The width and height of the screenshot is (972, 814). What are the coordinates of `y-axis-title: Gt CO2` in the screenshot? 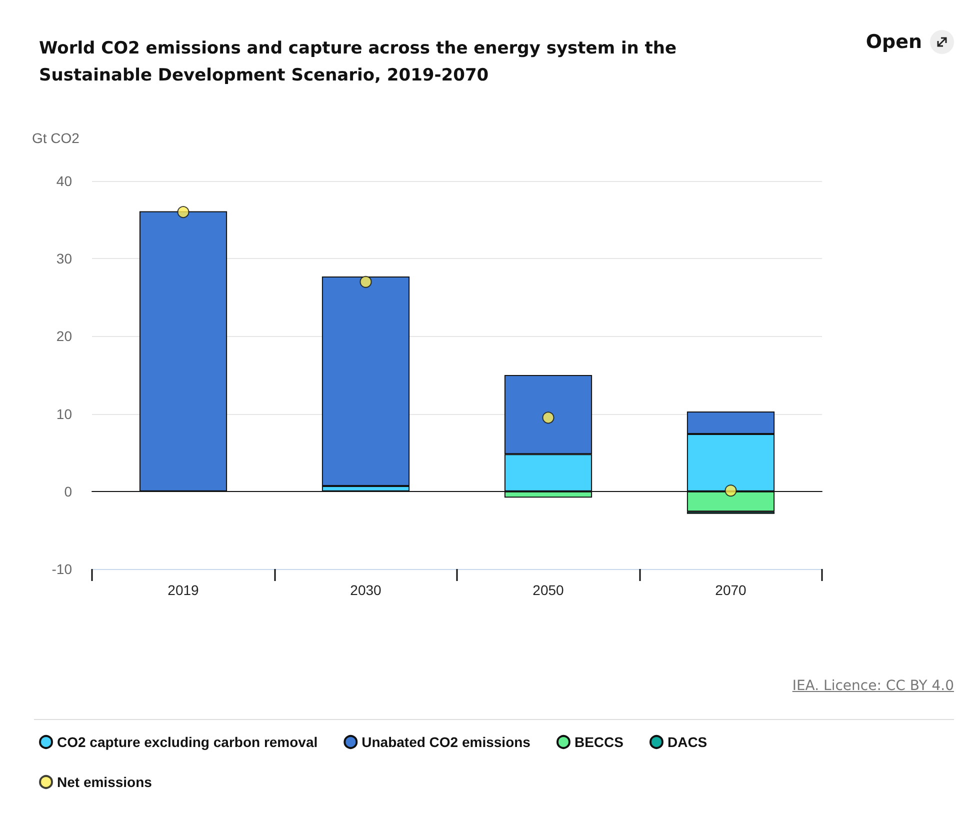 It's located at (56, 138).